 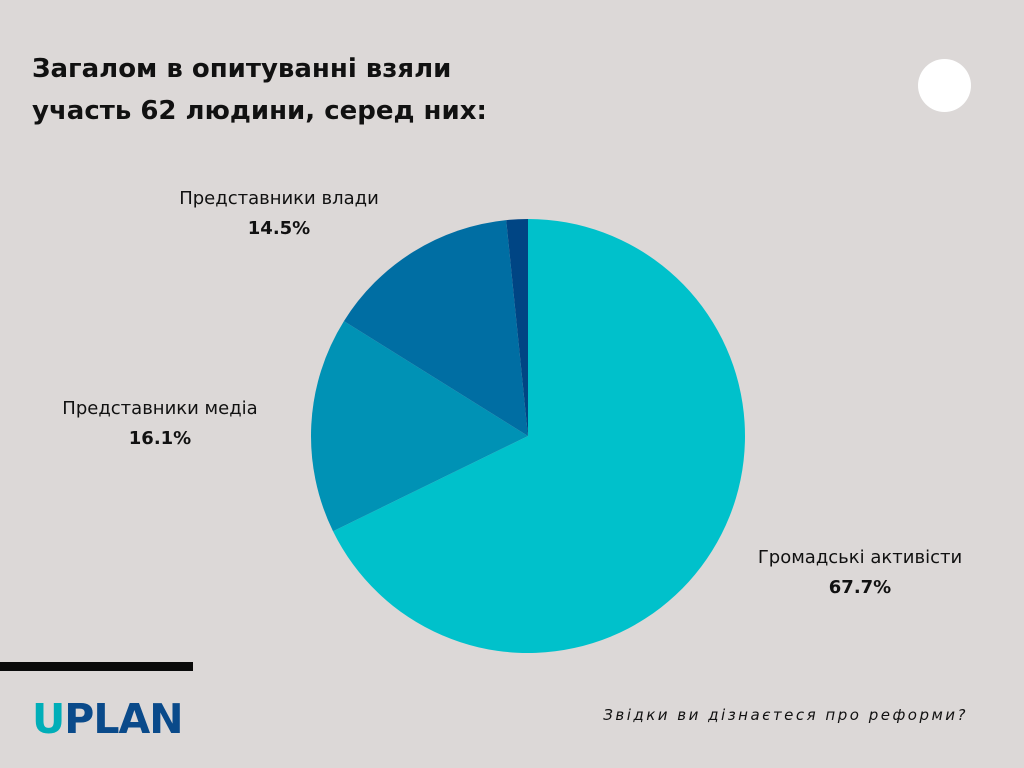 I want to click on footer-tagline: Звідки ви дізнаєтеся про реформи?, so click(x=785, y=715).